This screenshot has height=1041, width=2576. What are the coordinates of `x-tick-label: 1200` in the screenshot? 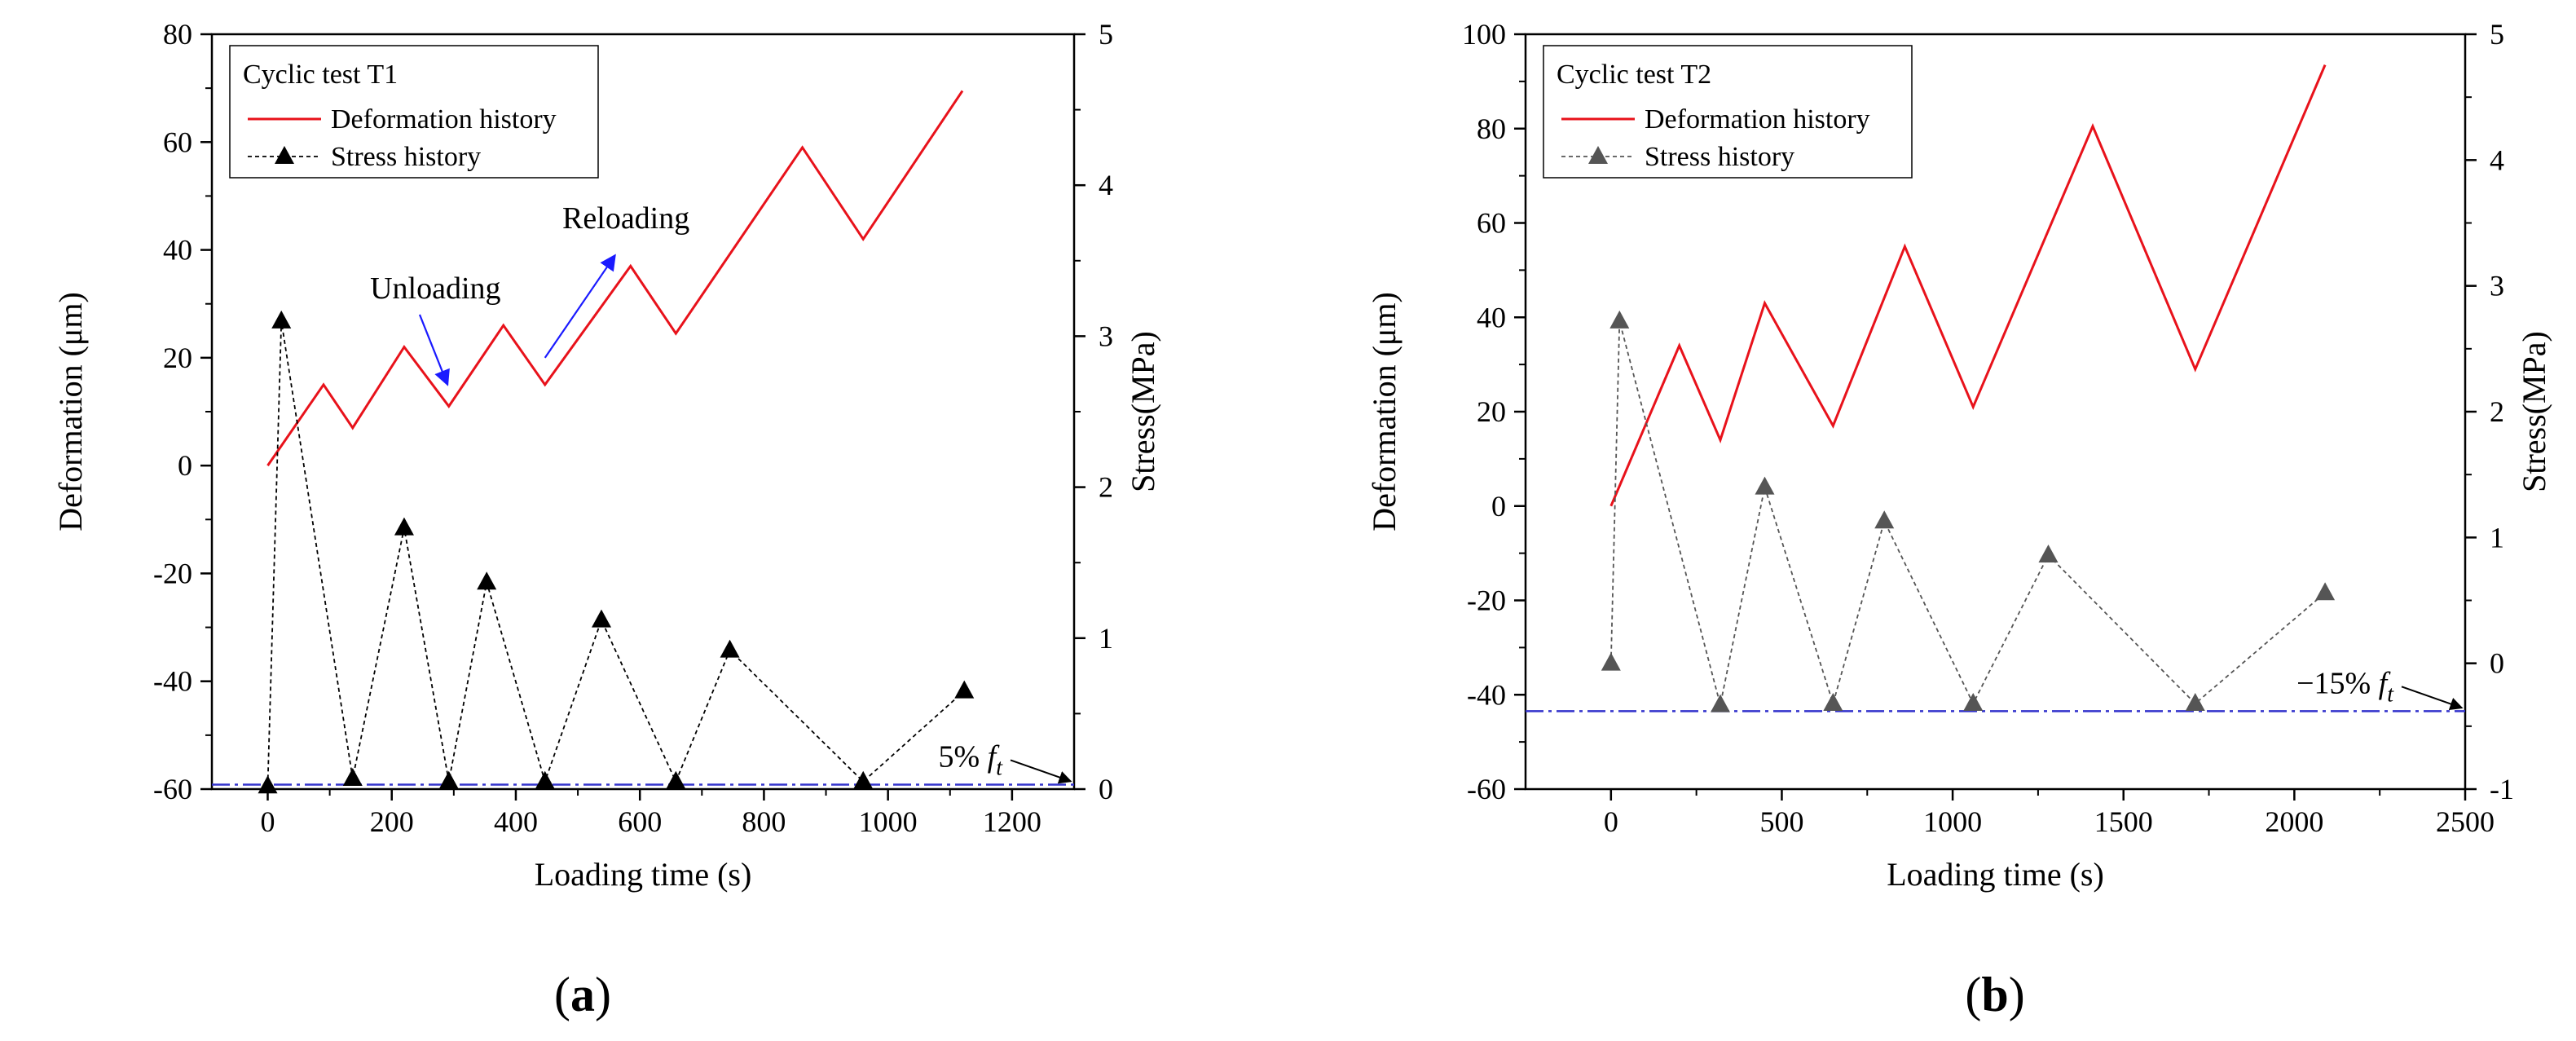 It's located at (1012, 822).